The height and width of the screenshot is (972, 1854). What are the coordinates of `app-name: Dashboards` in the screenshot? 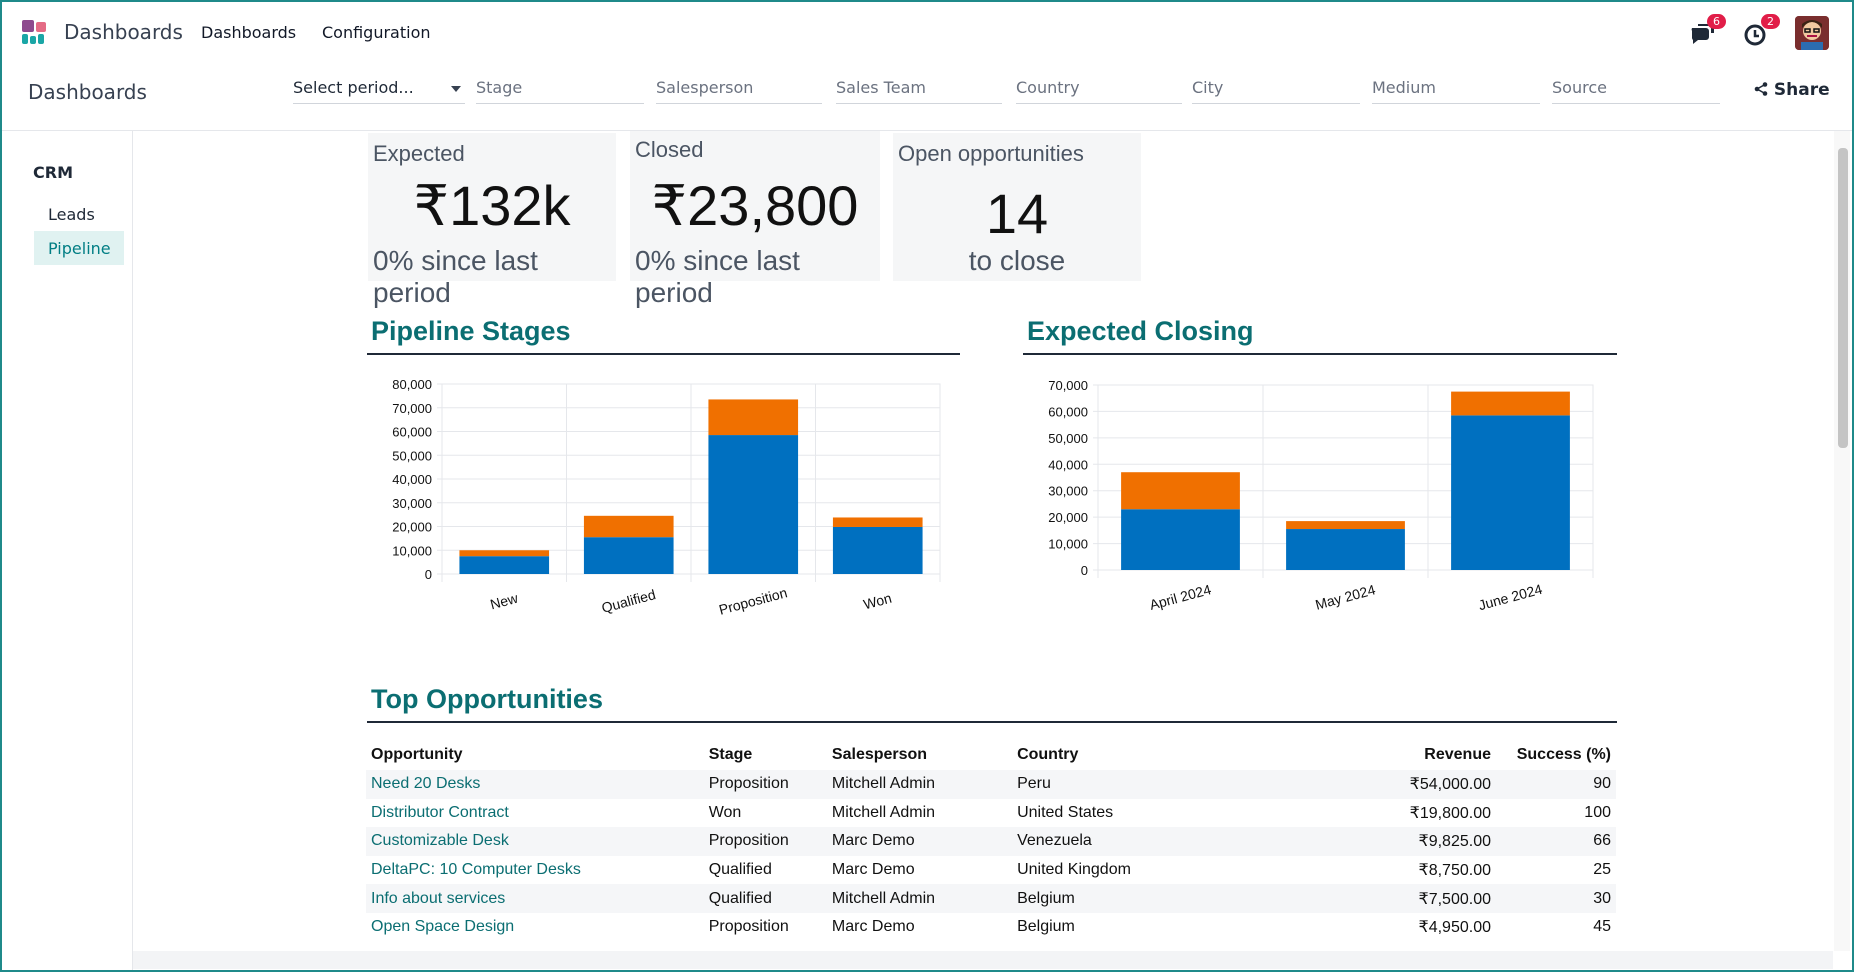 It's located at (123, 32).